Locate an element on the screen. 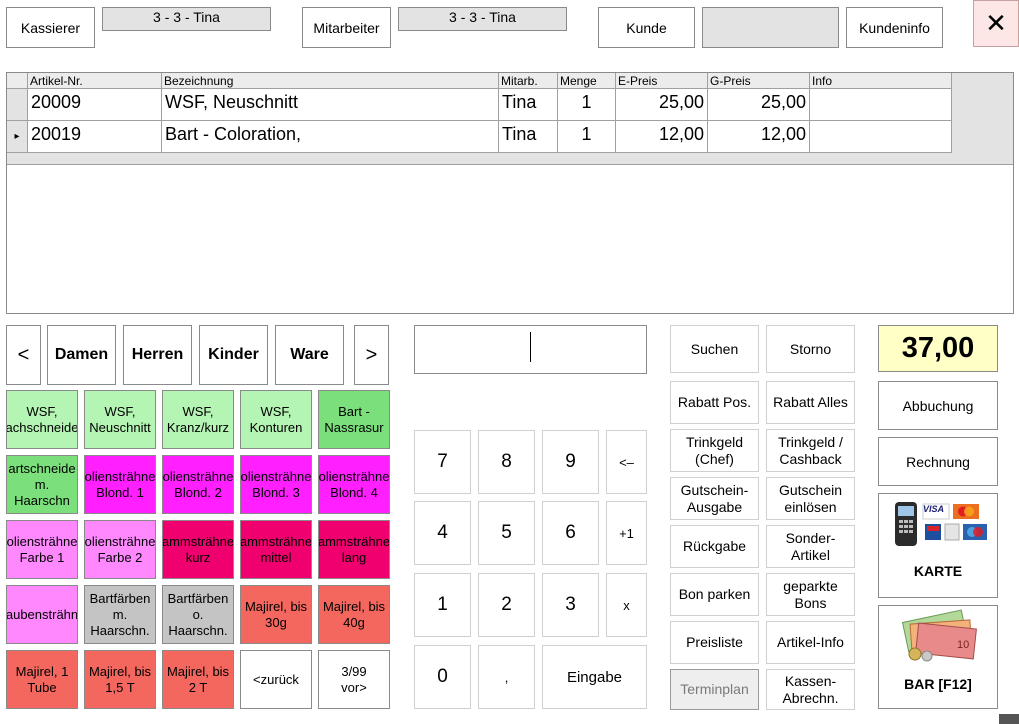 This screenshot has width=1019, height=724. article-tile: oliensträhne Farbe 1 is located at coordinates (42, 549).